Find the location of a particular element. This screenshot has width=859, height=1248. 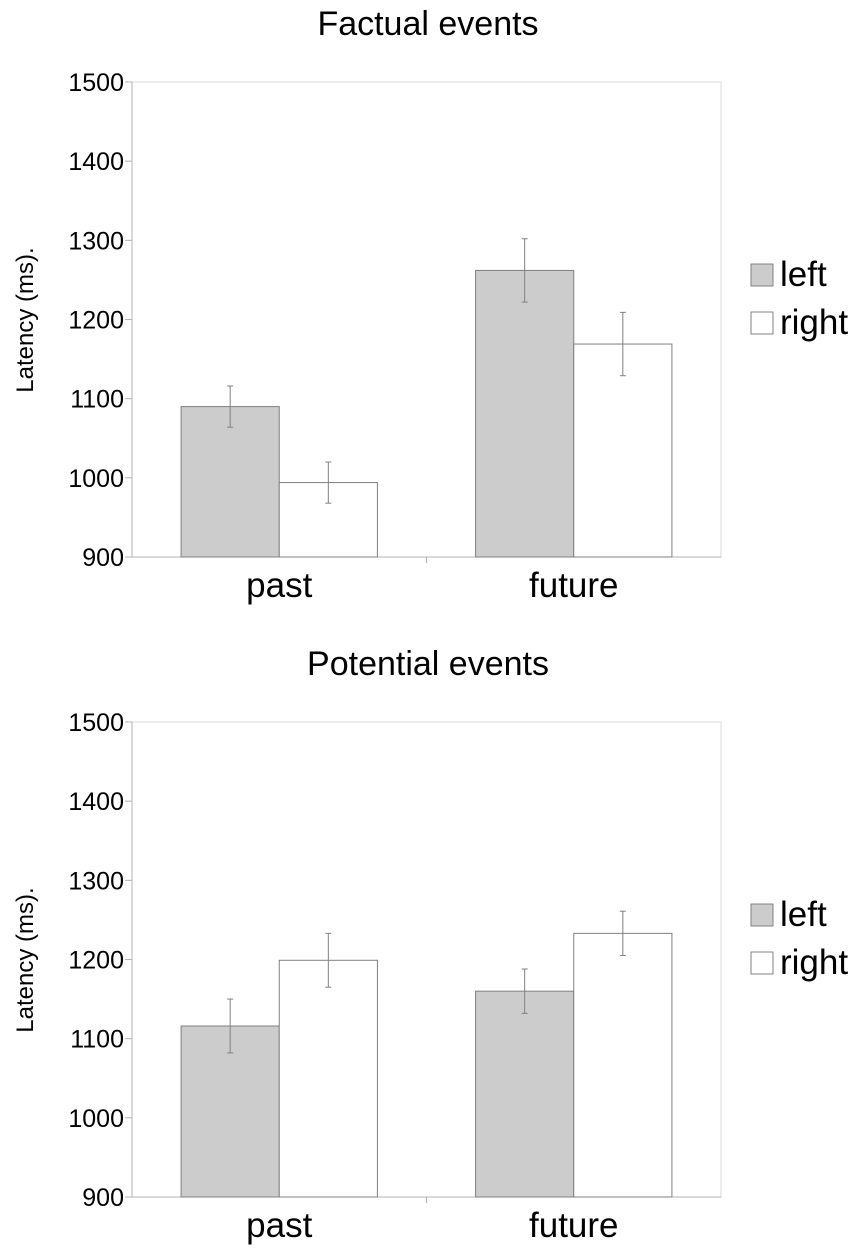

chart-title: Potential events is located at coordinates (428, 664).